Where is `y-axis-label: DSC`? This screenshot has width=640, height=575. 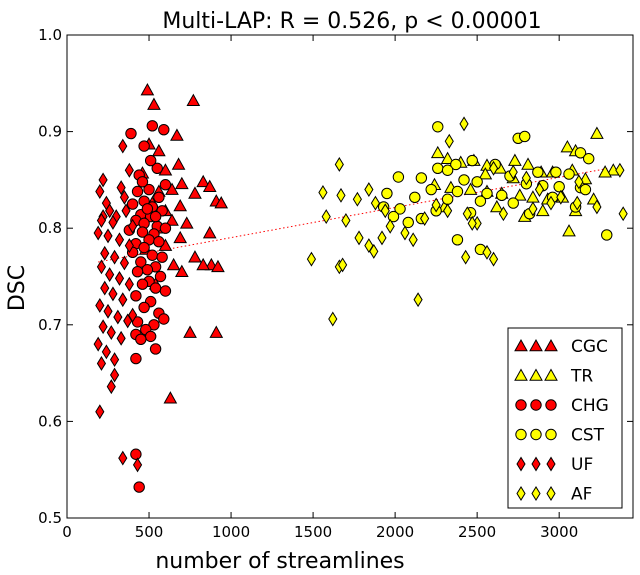 y-axis-label: DSC is located at coordinates (17, 288).